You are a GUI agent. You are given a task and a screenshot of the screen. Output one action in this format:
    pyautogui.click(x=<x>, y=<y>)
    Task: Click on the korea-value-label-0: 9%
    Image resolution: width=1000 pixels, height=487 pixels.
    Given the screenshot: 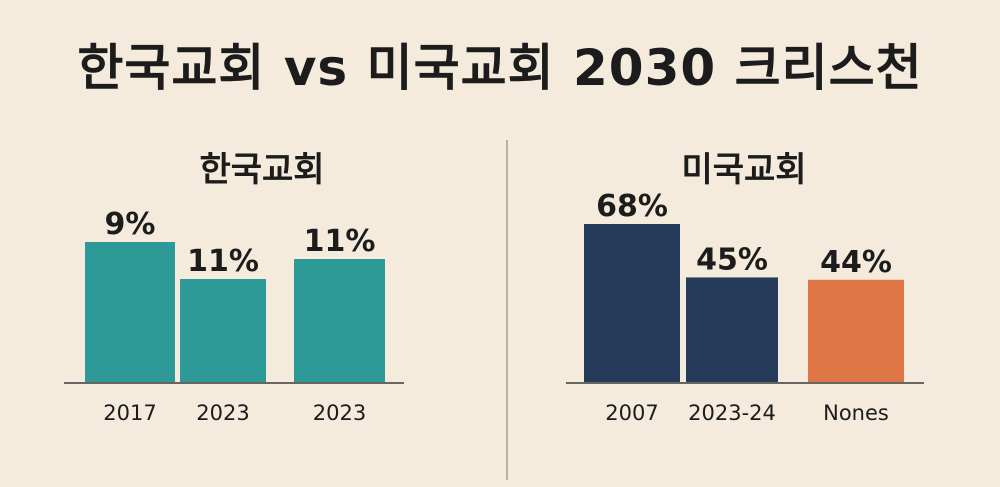 What is the action you would take?
    pyautogui.click(x=130, y=224)
    